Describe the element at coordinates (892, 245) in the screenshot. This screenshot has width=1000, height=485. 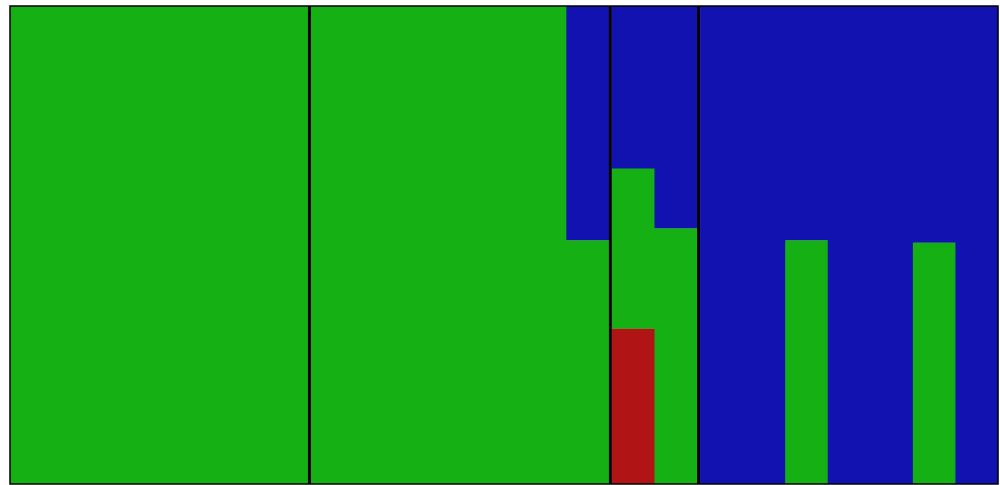
I see `bar-segment-g3-b4-blue` at that location.